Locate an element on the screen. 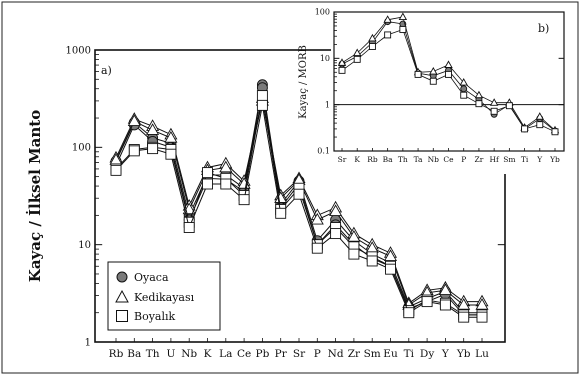 The height and width of the screenshot is (379, 580). legend-label-oyaca: Oyaca is located at coordinates (151, 277).